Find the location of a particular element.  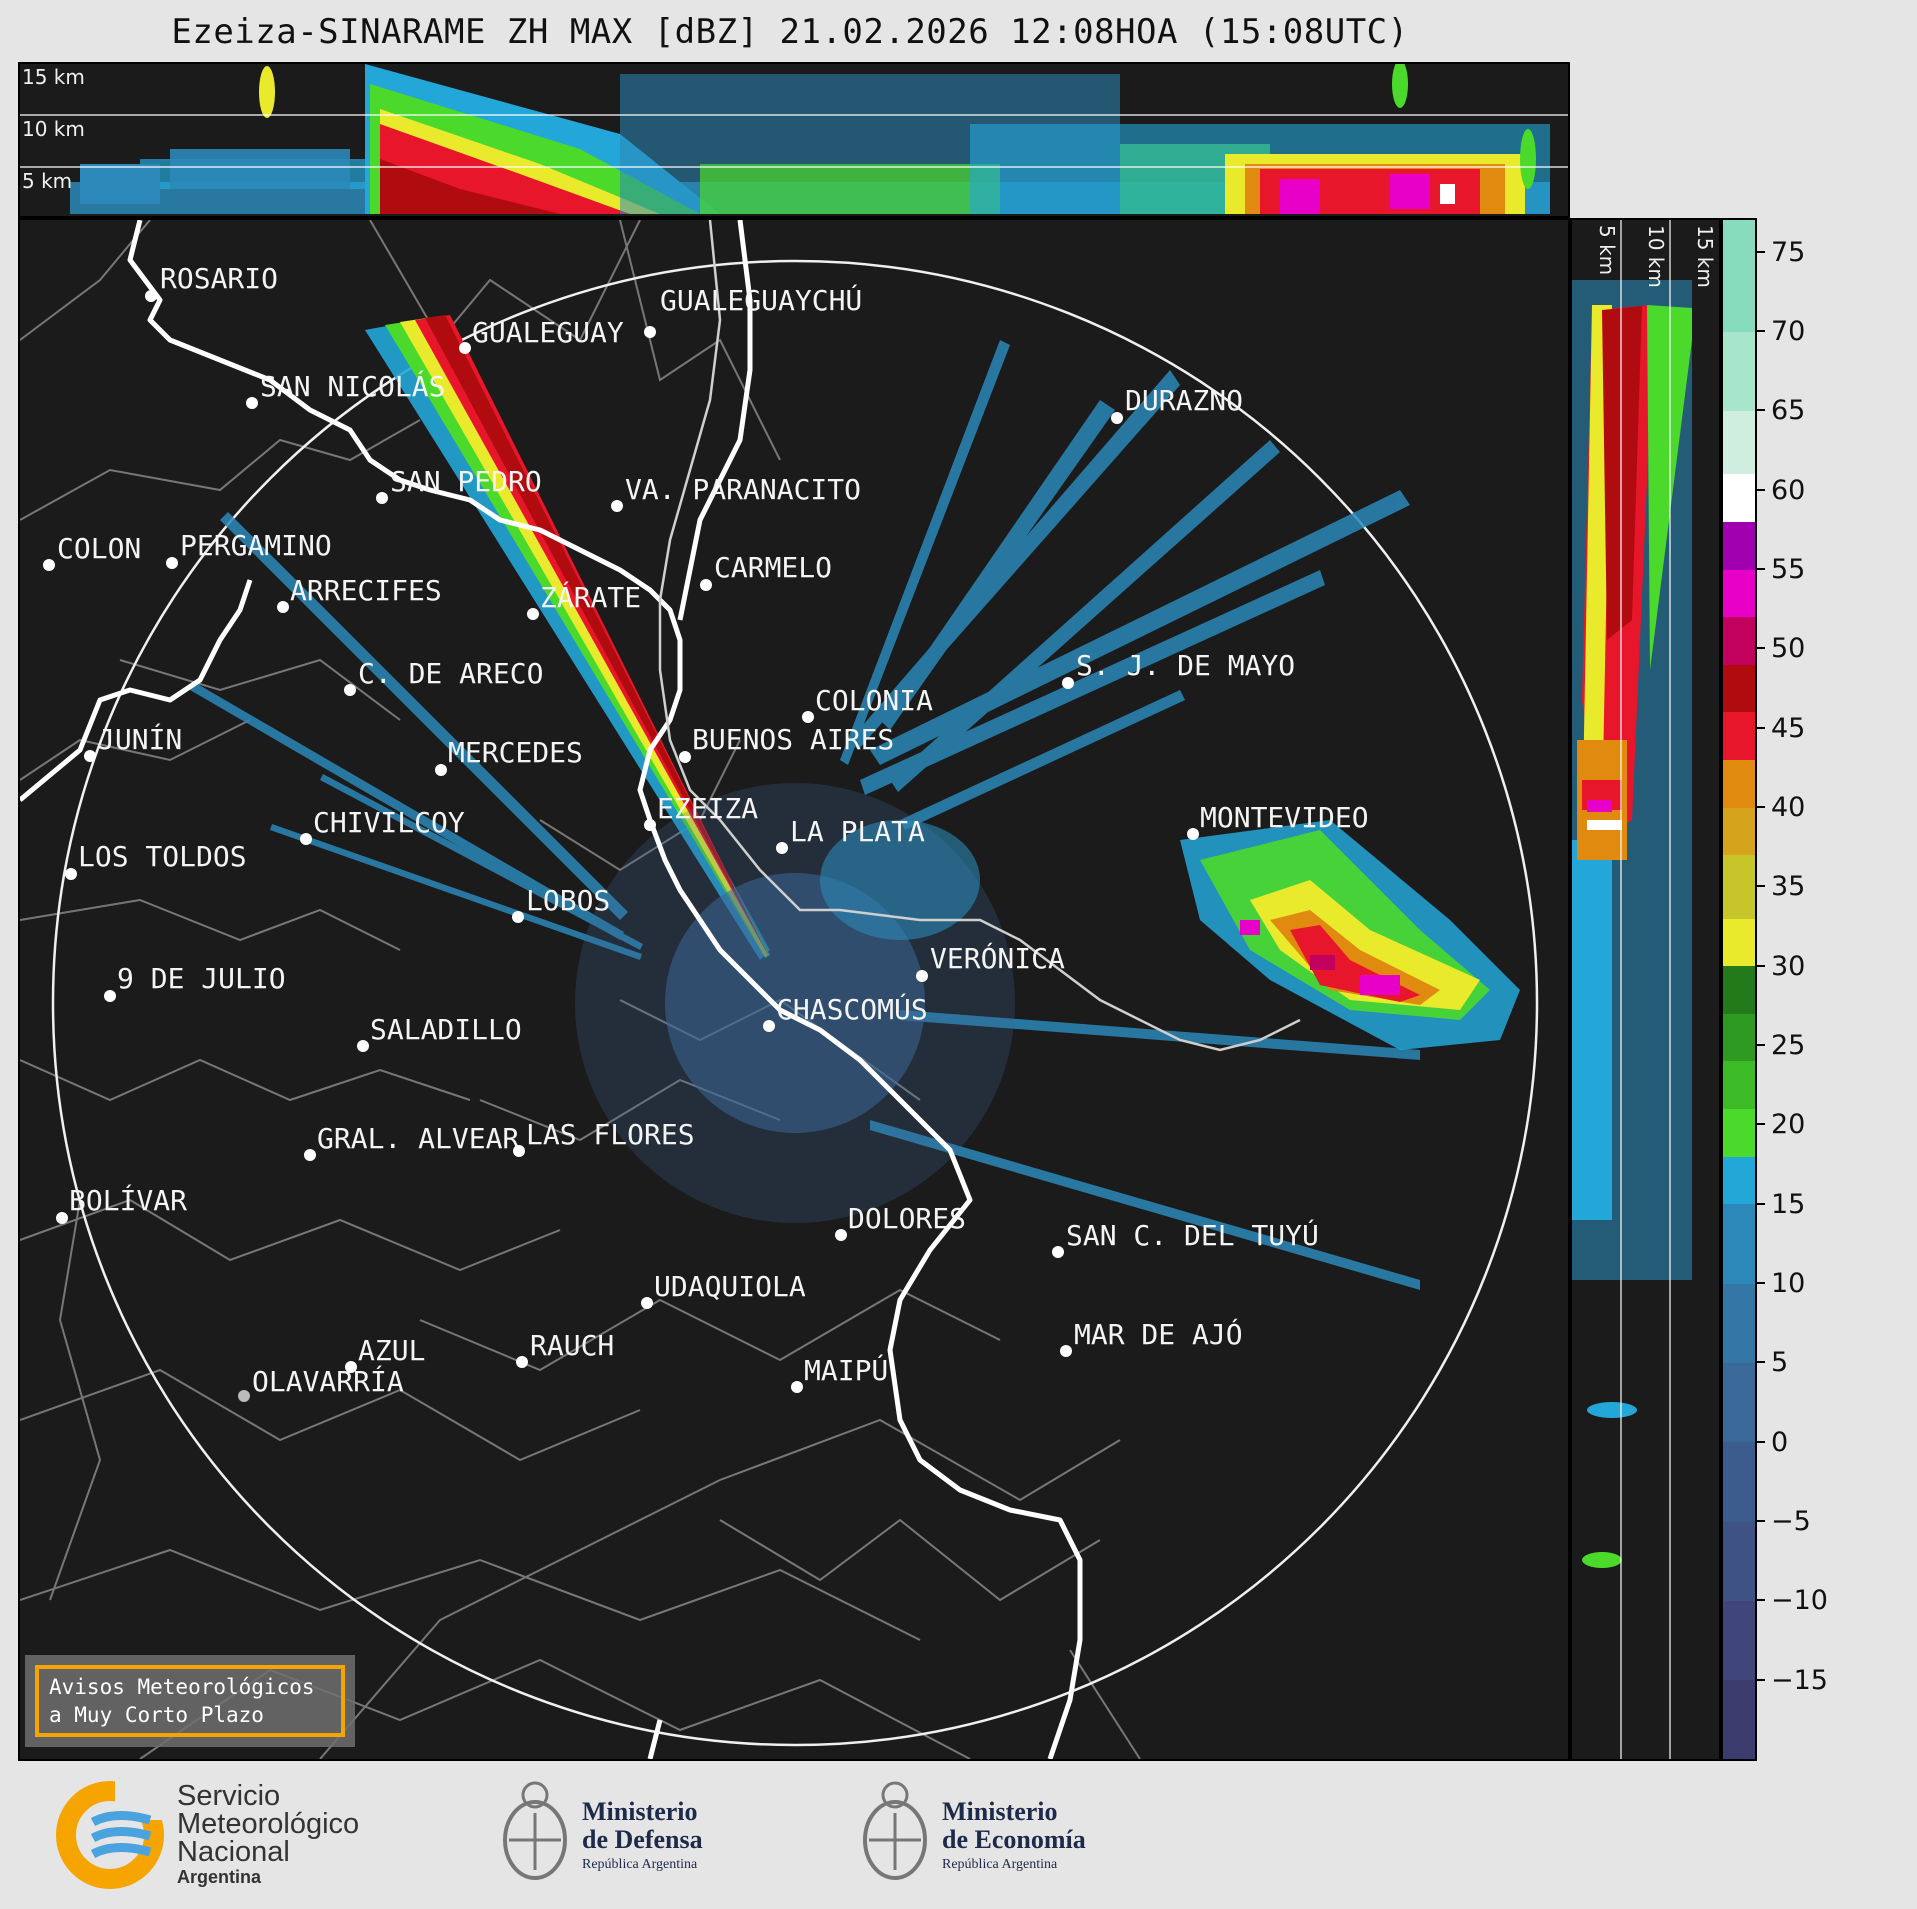

city-label-mercedes: MERCEDES is located at coordinates (515, 752).